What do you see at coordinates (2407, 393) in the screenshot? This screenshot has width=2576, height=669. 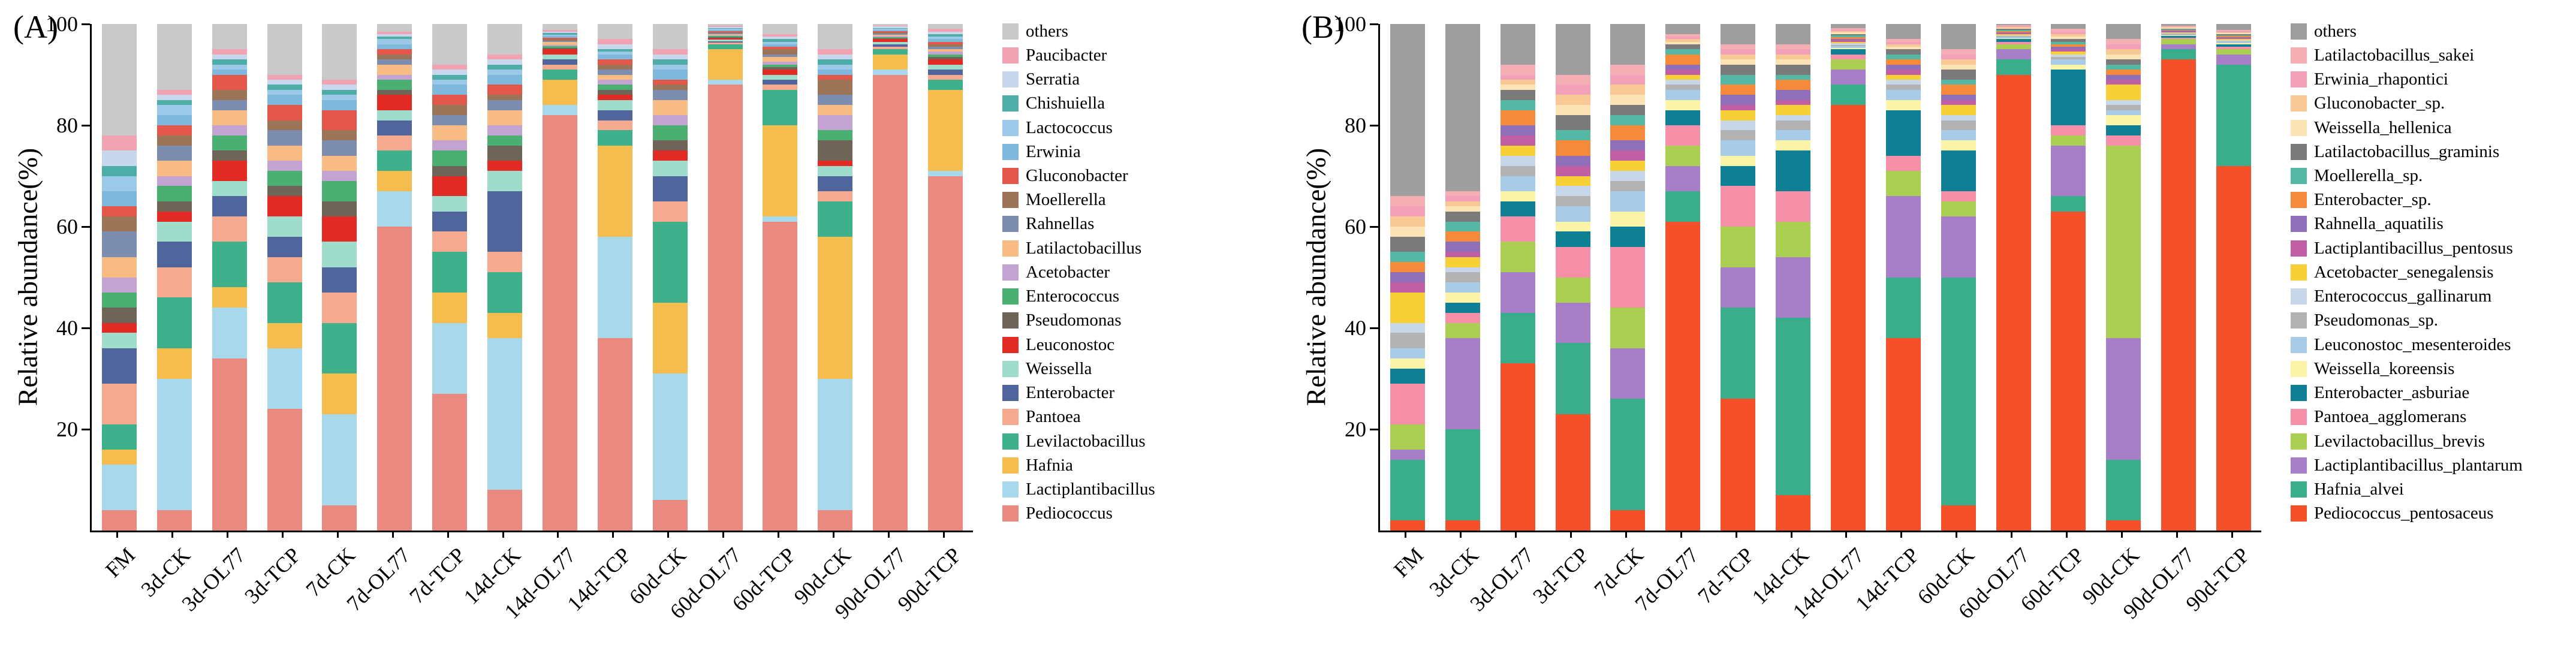 I see `legend-item: Enterobacter_asburiae` at bounding box center [2407, 393].